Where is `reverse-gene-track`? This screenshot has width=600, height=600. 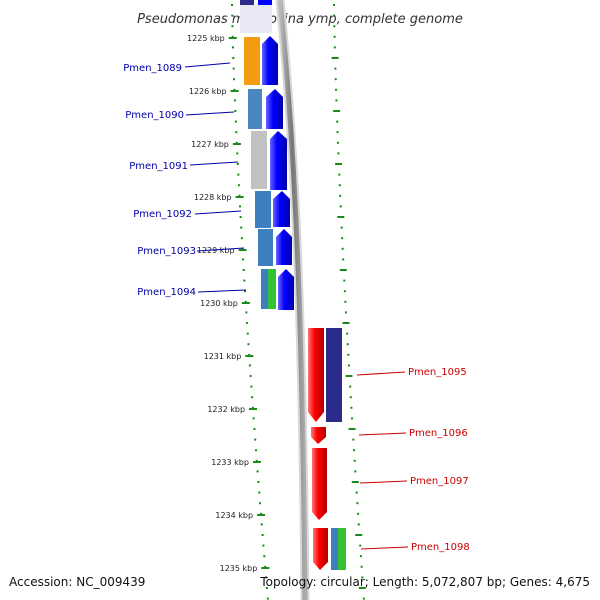 reverse-gene-track is located at coordinates (318, 449).